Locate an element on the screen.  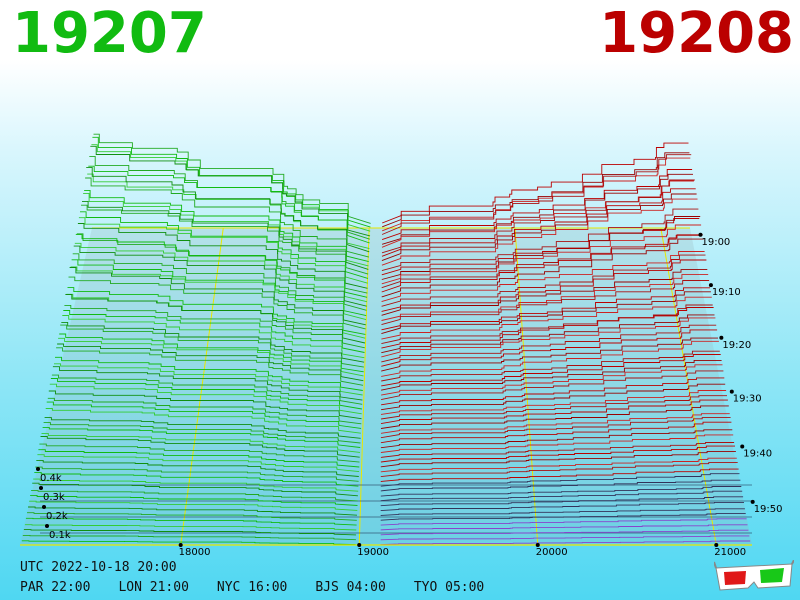
depth-tick is located at coordinates (44, 507).